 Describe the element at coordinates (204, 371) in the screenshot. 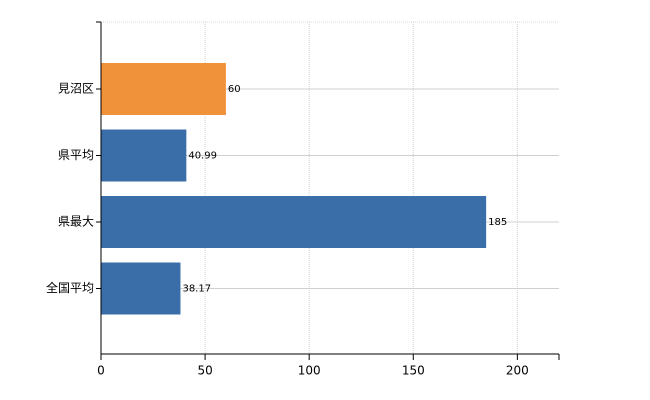

I see `x-tick-label: 50` at that location.